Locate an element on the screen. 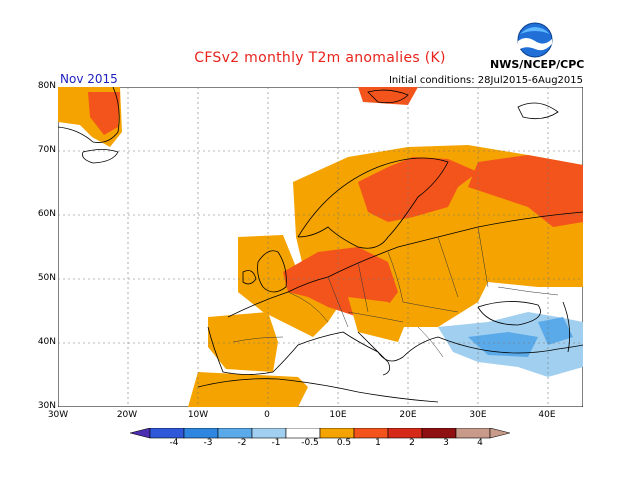  noaa-logo-icon is located at coordinates (535, 40).